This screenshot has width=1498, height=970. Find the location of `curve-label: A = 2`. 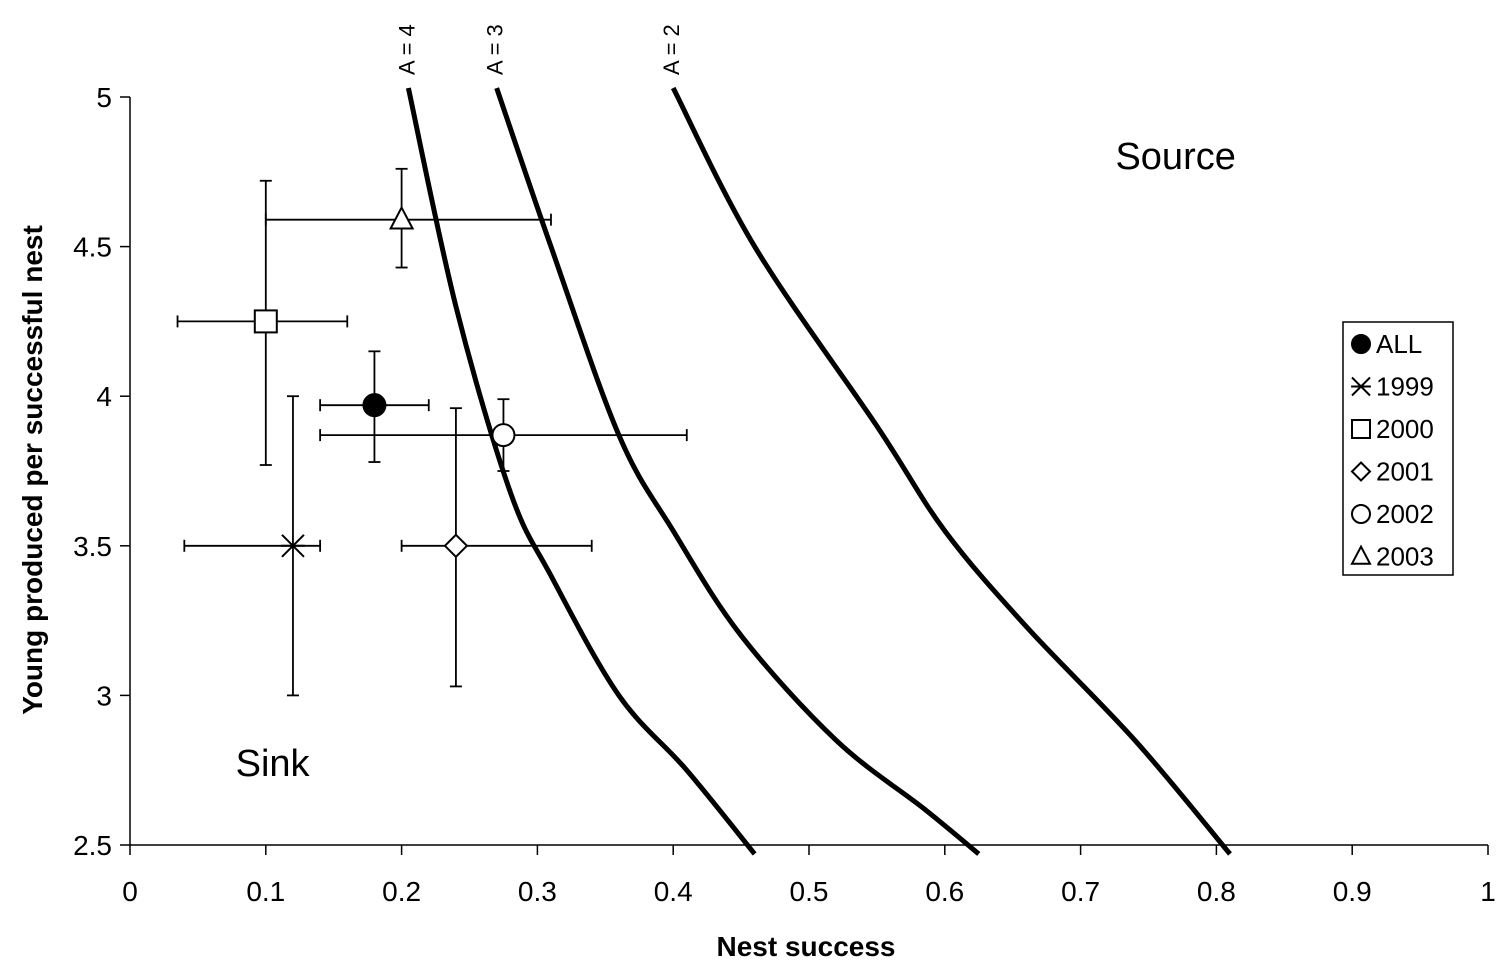

curve-label: A = 2 is located at coordinates (671, 49).